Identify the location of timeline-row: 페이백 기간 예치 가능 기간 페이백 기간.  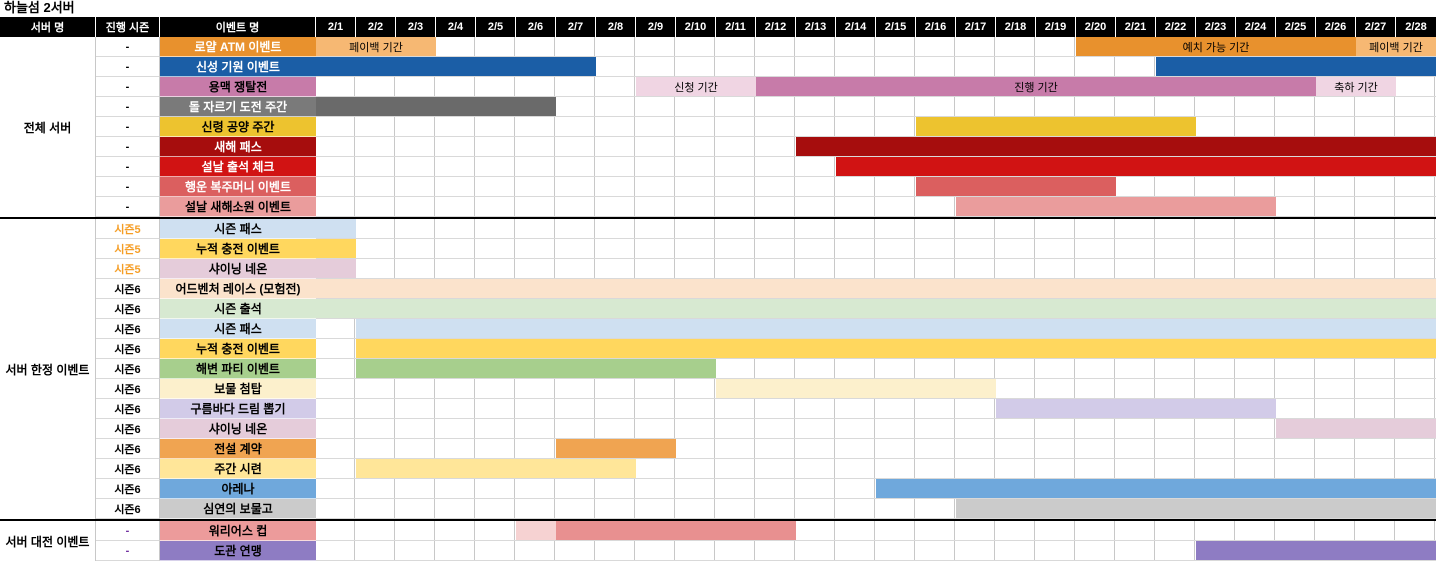
(876, 47).